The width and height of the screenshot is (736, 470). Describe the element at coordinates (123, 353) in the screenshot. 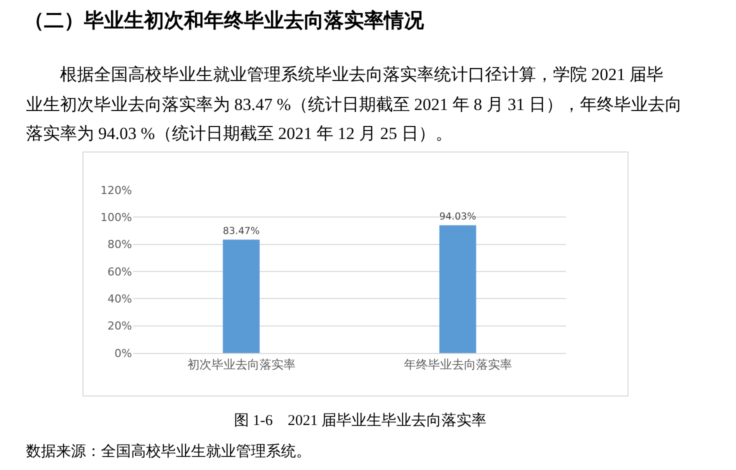

I see `y-tick-label: 0%` at that location.